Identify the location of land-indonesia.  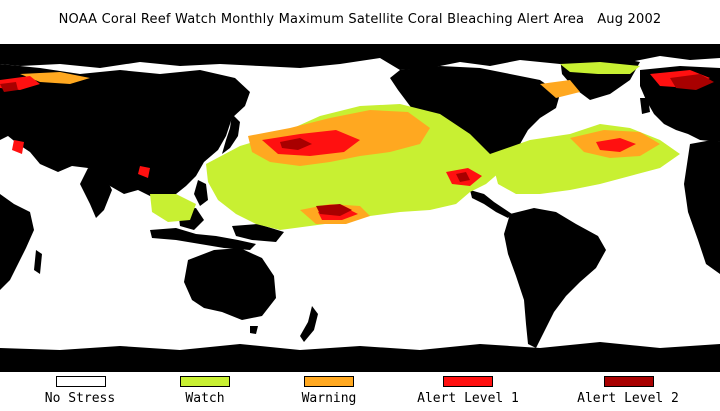
(203, 239).